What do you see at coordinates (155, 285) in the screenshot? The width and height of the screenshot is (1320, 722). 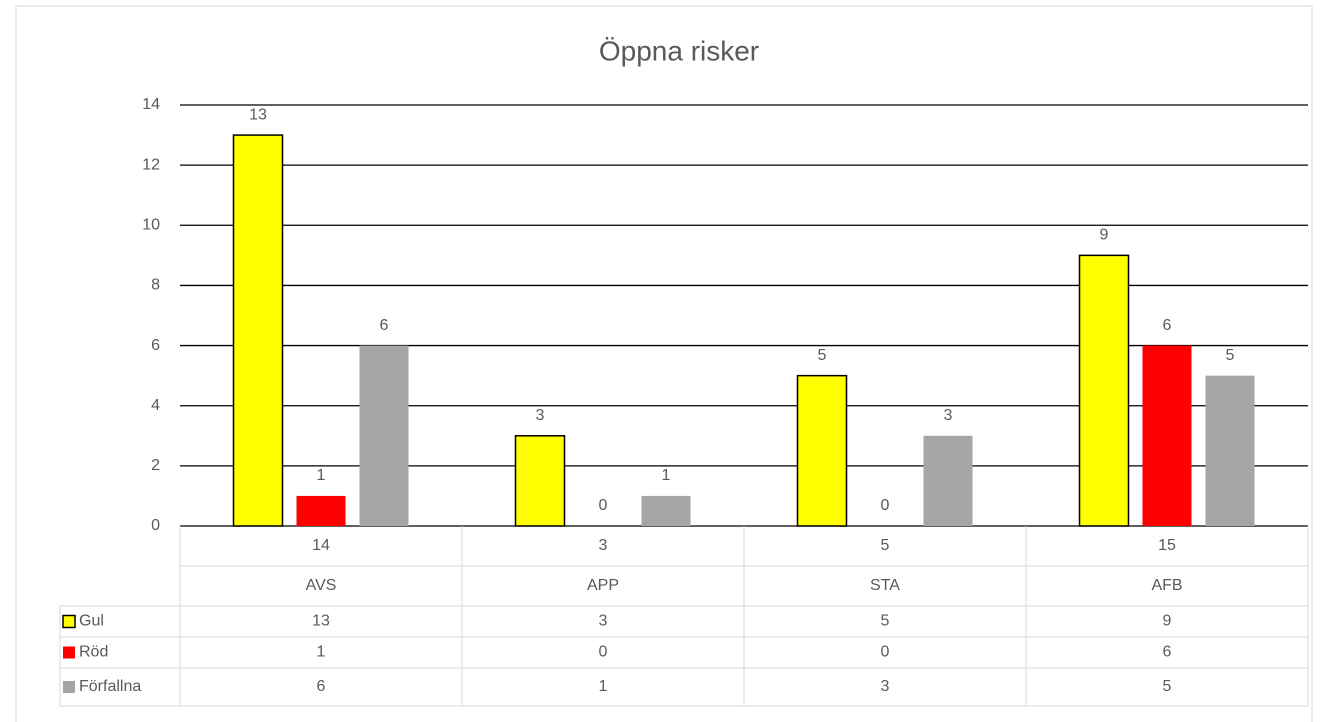 I see `y-tick-label: 8` at bounding box center [155, 285].